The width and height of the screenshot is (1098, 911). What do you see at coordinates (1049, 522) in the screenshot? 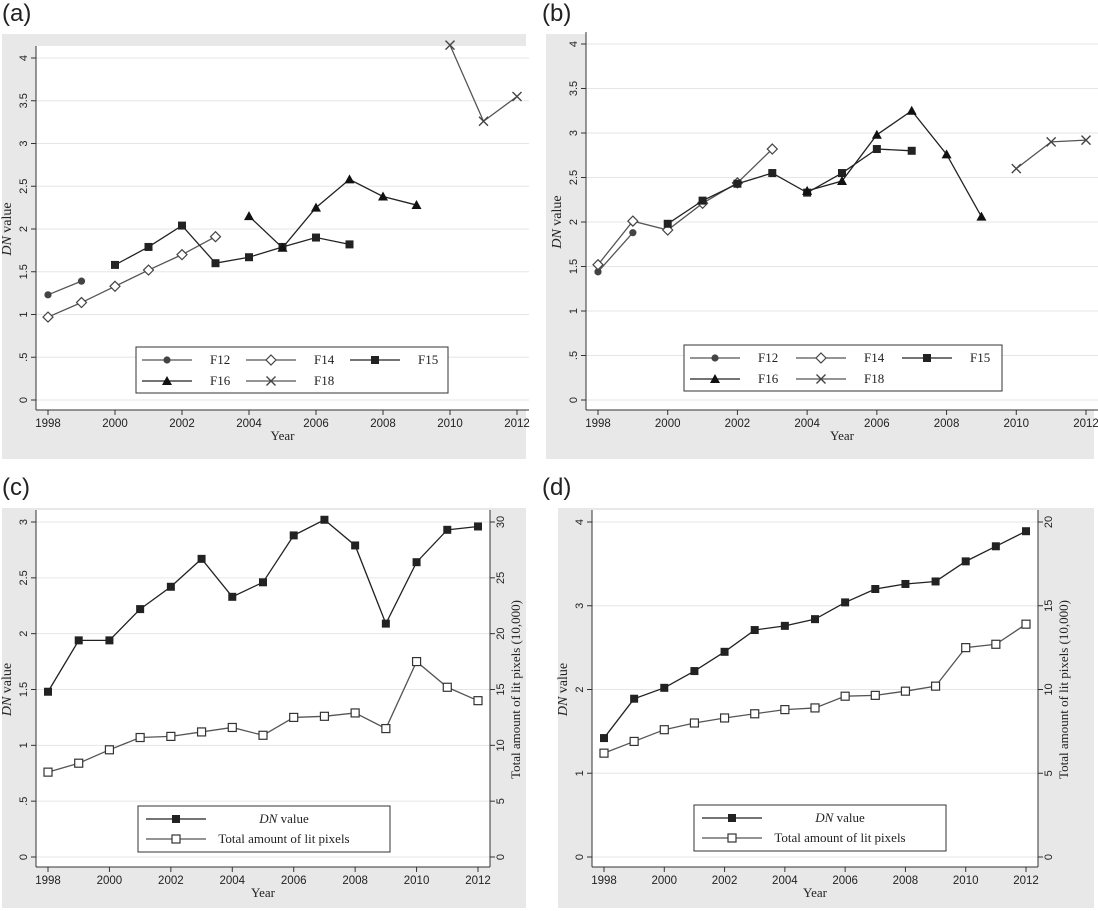
I see `y2-tick-label: 20` at bounding box center [1049, 522].